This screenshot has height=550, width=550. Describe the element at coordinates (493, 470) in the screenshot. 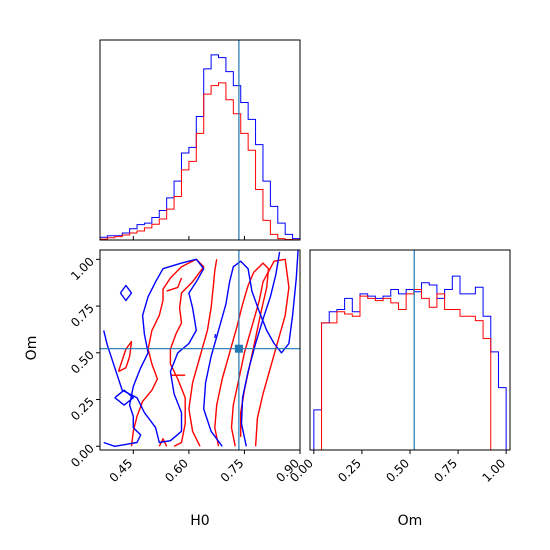

I see `hist-Om-xtick-label: 1.00` at that location.